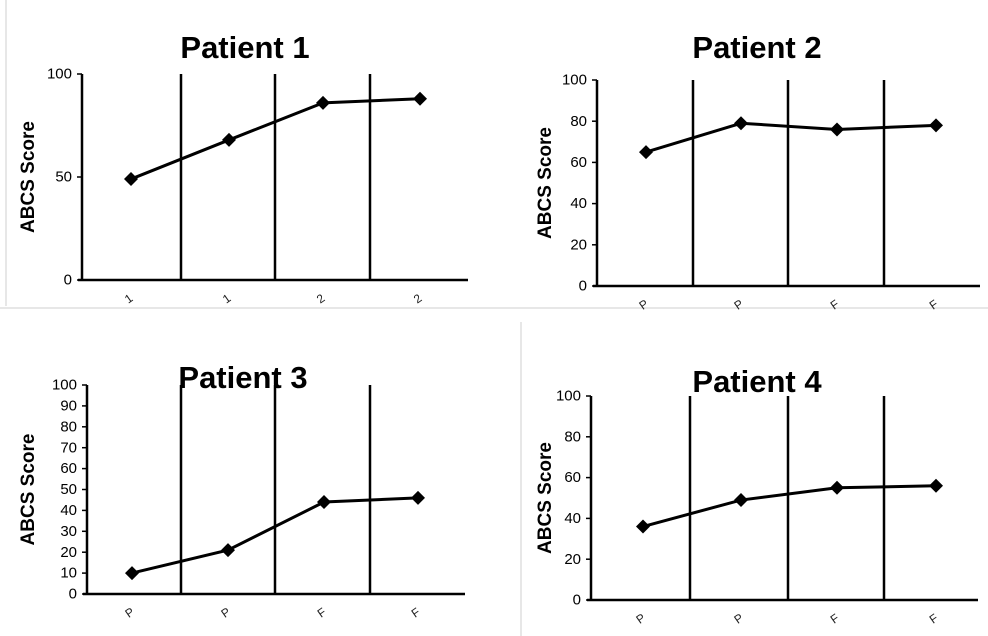 The image size is (988, 636). I want to click on y-tick-label: 10, so click(68, 573).